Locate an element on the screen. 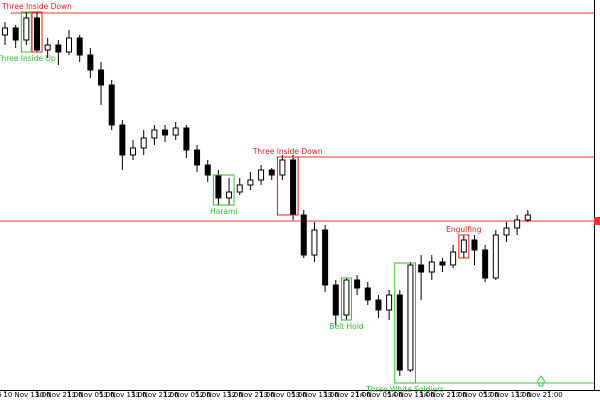 Image resolution: width=600 pixels, height=400 pixels. pattern-label: Engulfing is located at coordinates (464, 229).